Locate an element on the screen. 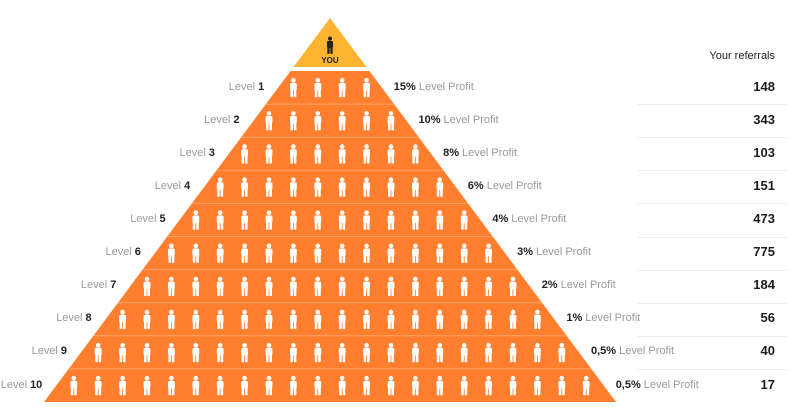 The height and width of the screenshot is (417, 807). level-profit: 8% Level Profit is located at coordinates (480, 153).